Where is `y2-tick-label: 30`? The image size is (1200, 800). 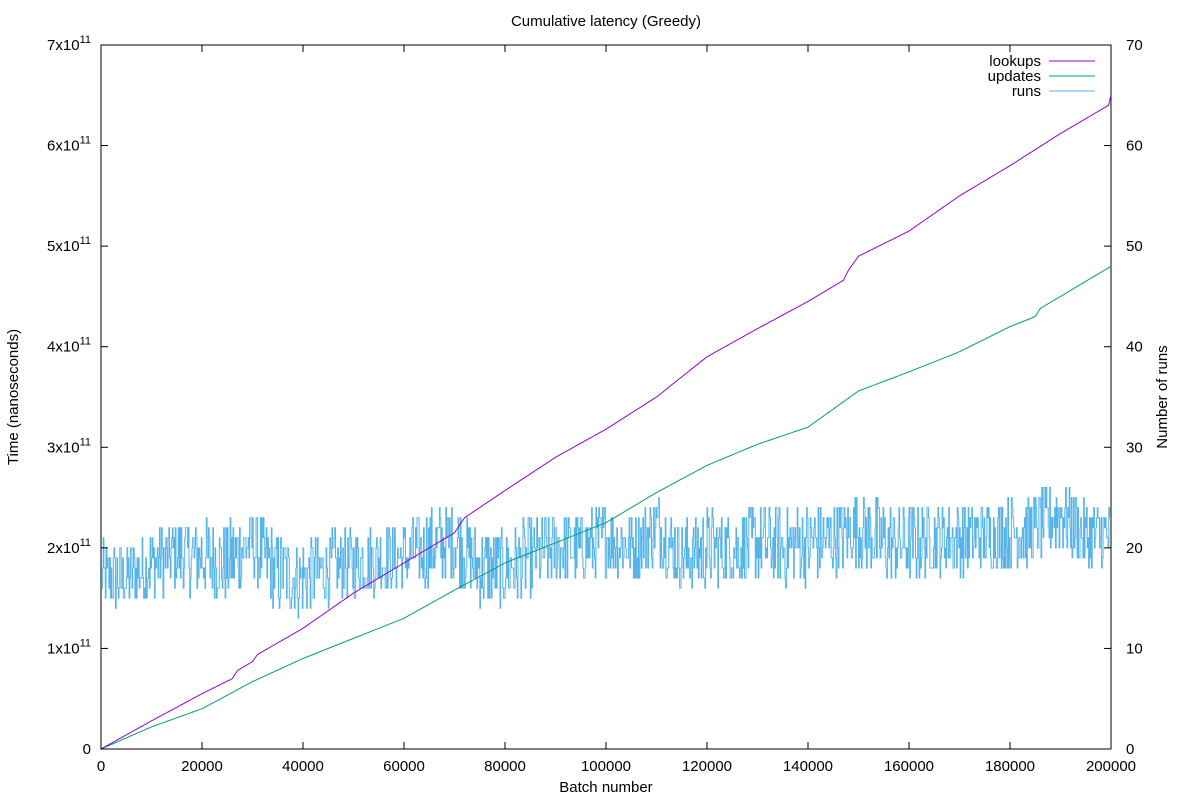
y2-tick-label: 30 is located at coordinates (1134, 447).